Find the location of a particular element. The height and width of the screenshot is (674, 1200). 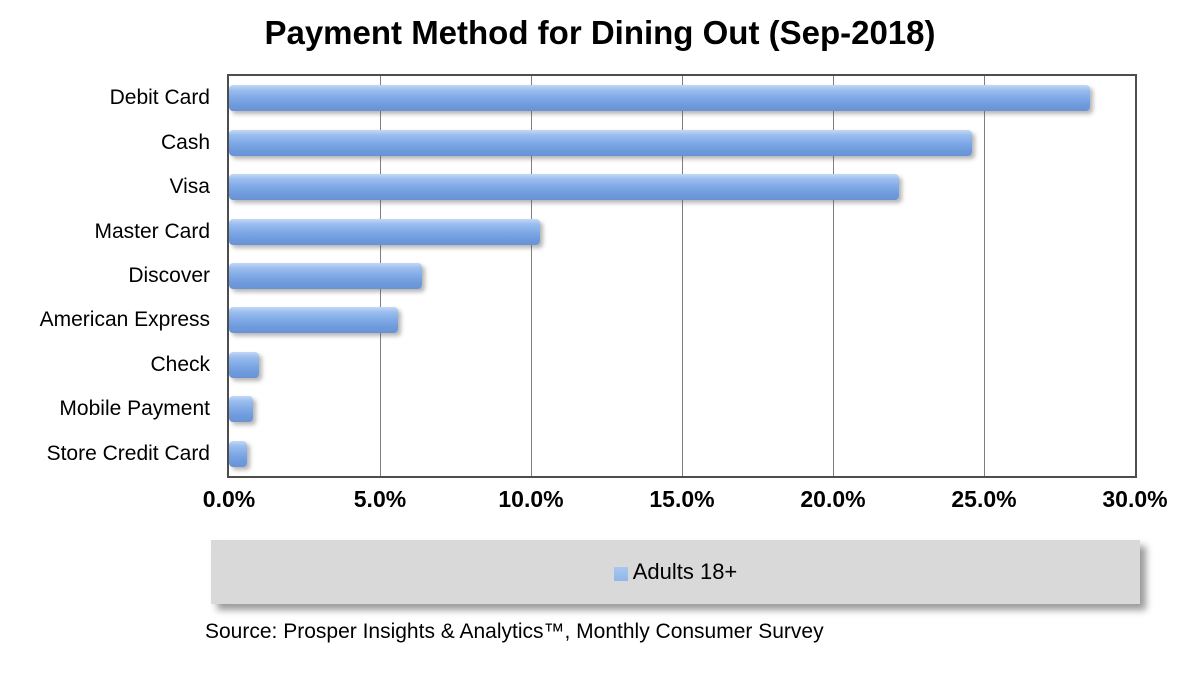

category-label: Discover is located at coordinates (169, 275).